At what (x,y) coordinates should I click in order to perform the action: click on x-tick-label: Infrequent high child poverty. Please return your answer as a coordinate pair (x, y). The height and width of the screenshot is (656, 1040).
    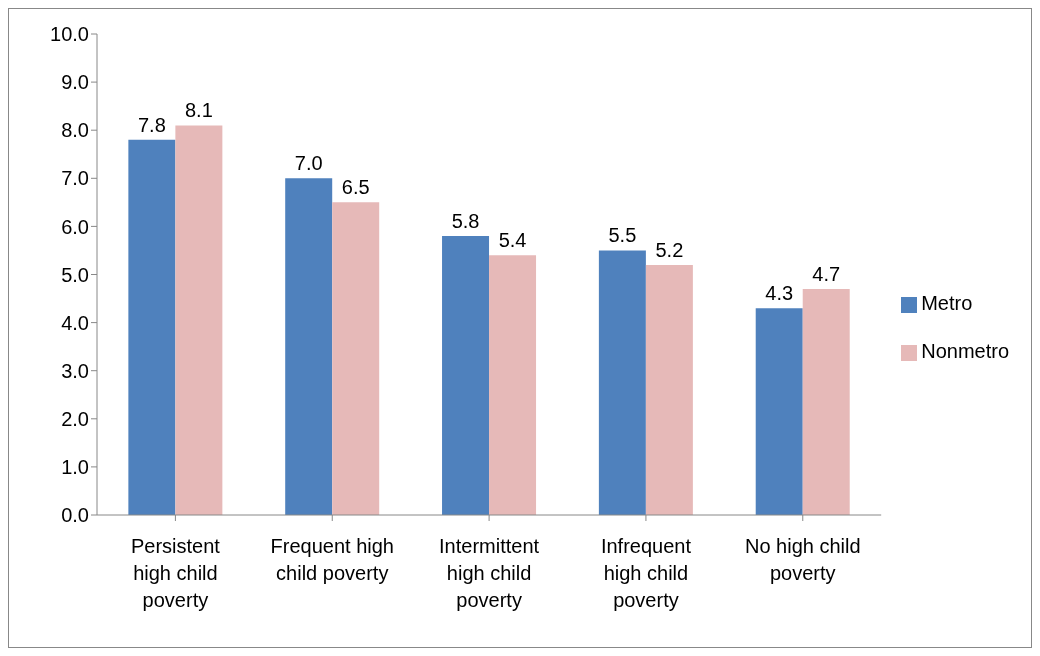
    Looking at the image, I should click on (646, 573).